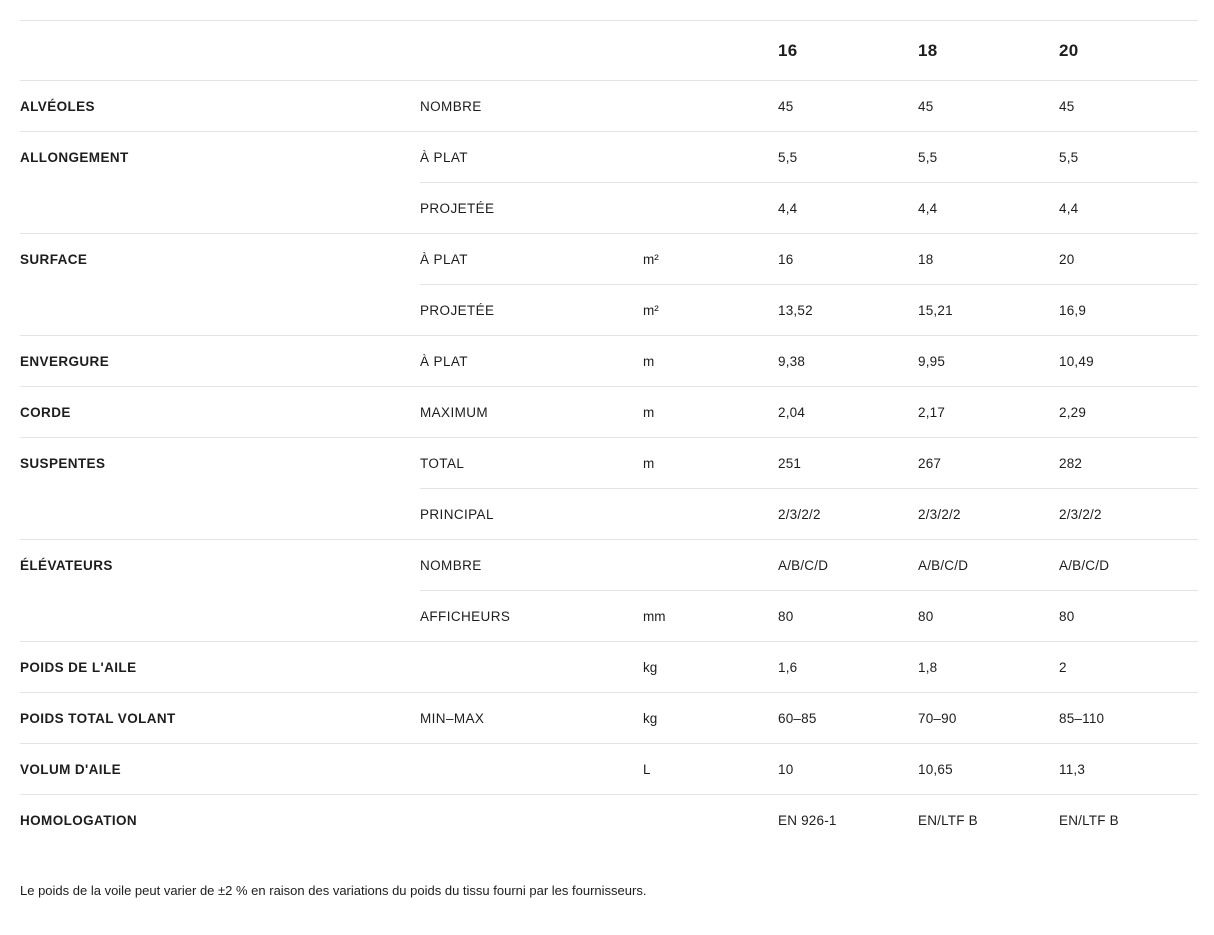 This screenshot has height=935, width=1214. What do you see at coordinates (795, 310) in the screenshot?
I see `row-value-size-16: 13,52` at bounding box center [795, 310].